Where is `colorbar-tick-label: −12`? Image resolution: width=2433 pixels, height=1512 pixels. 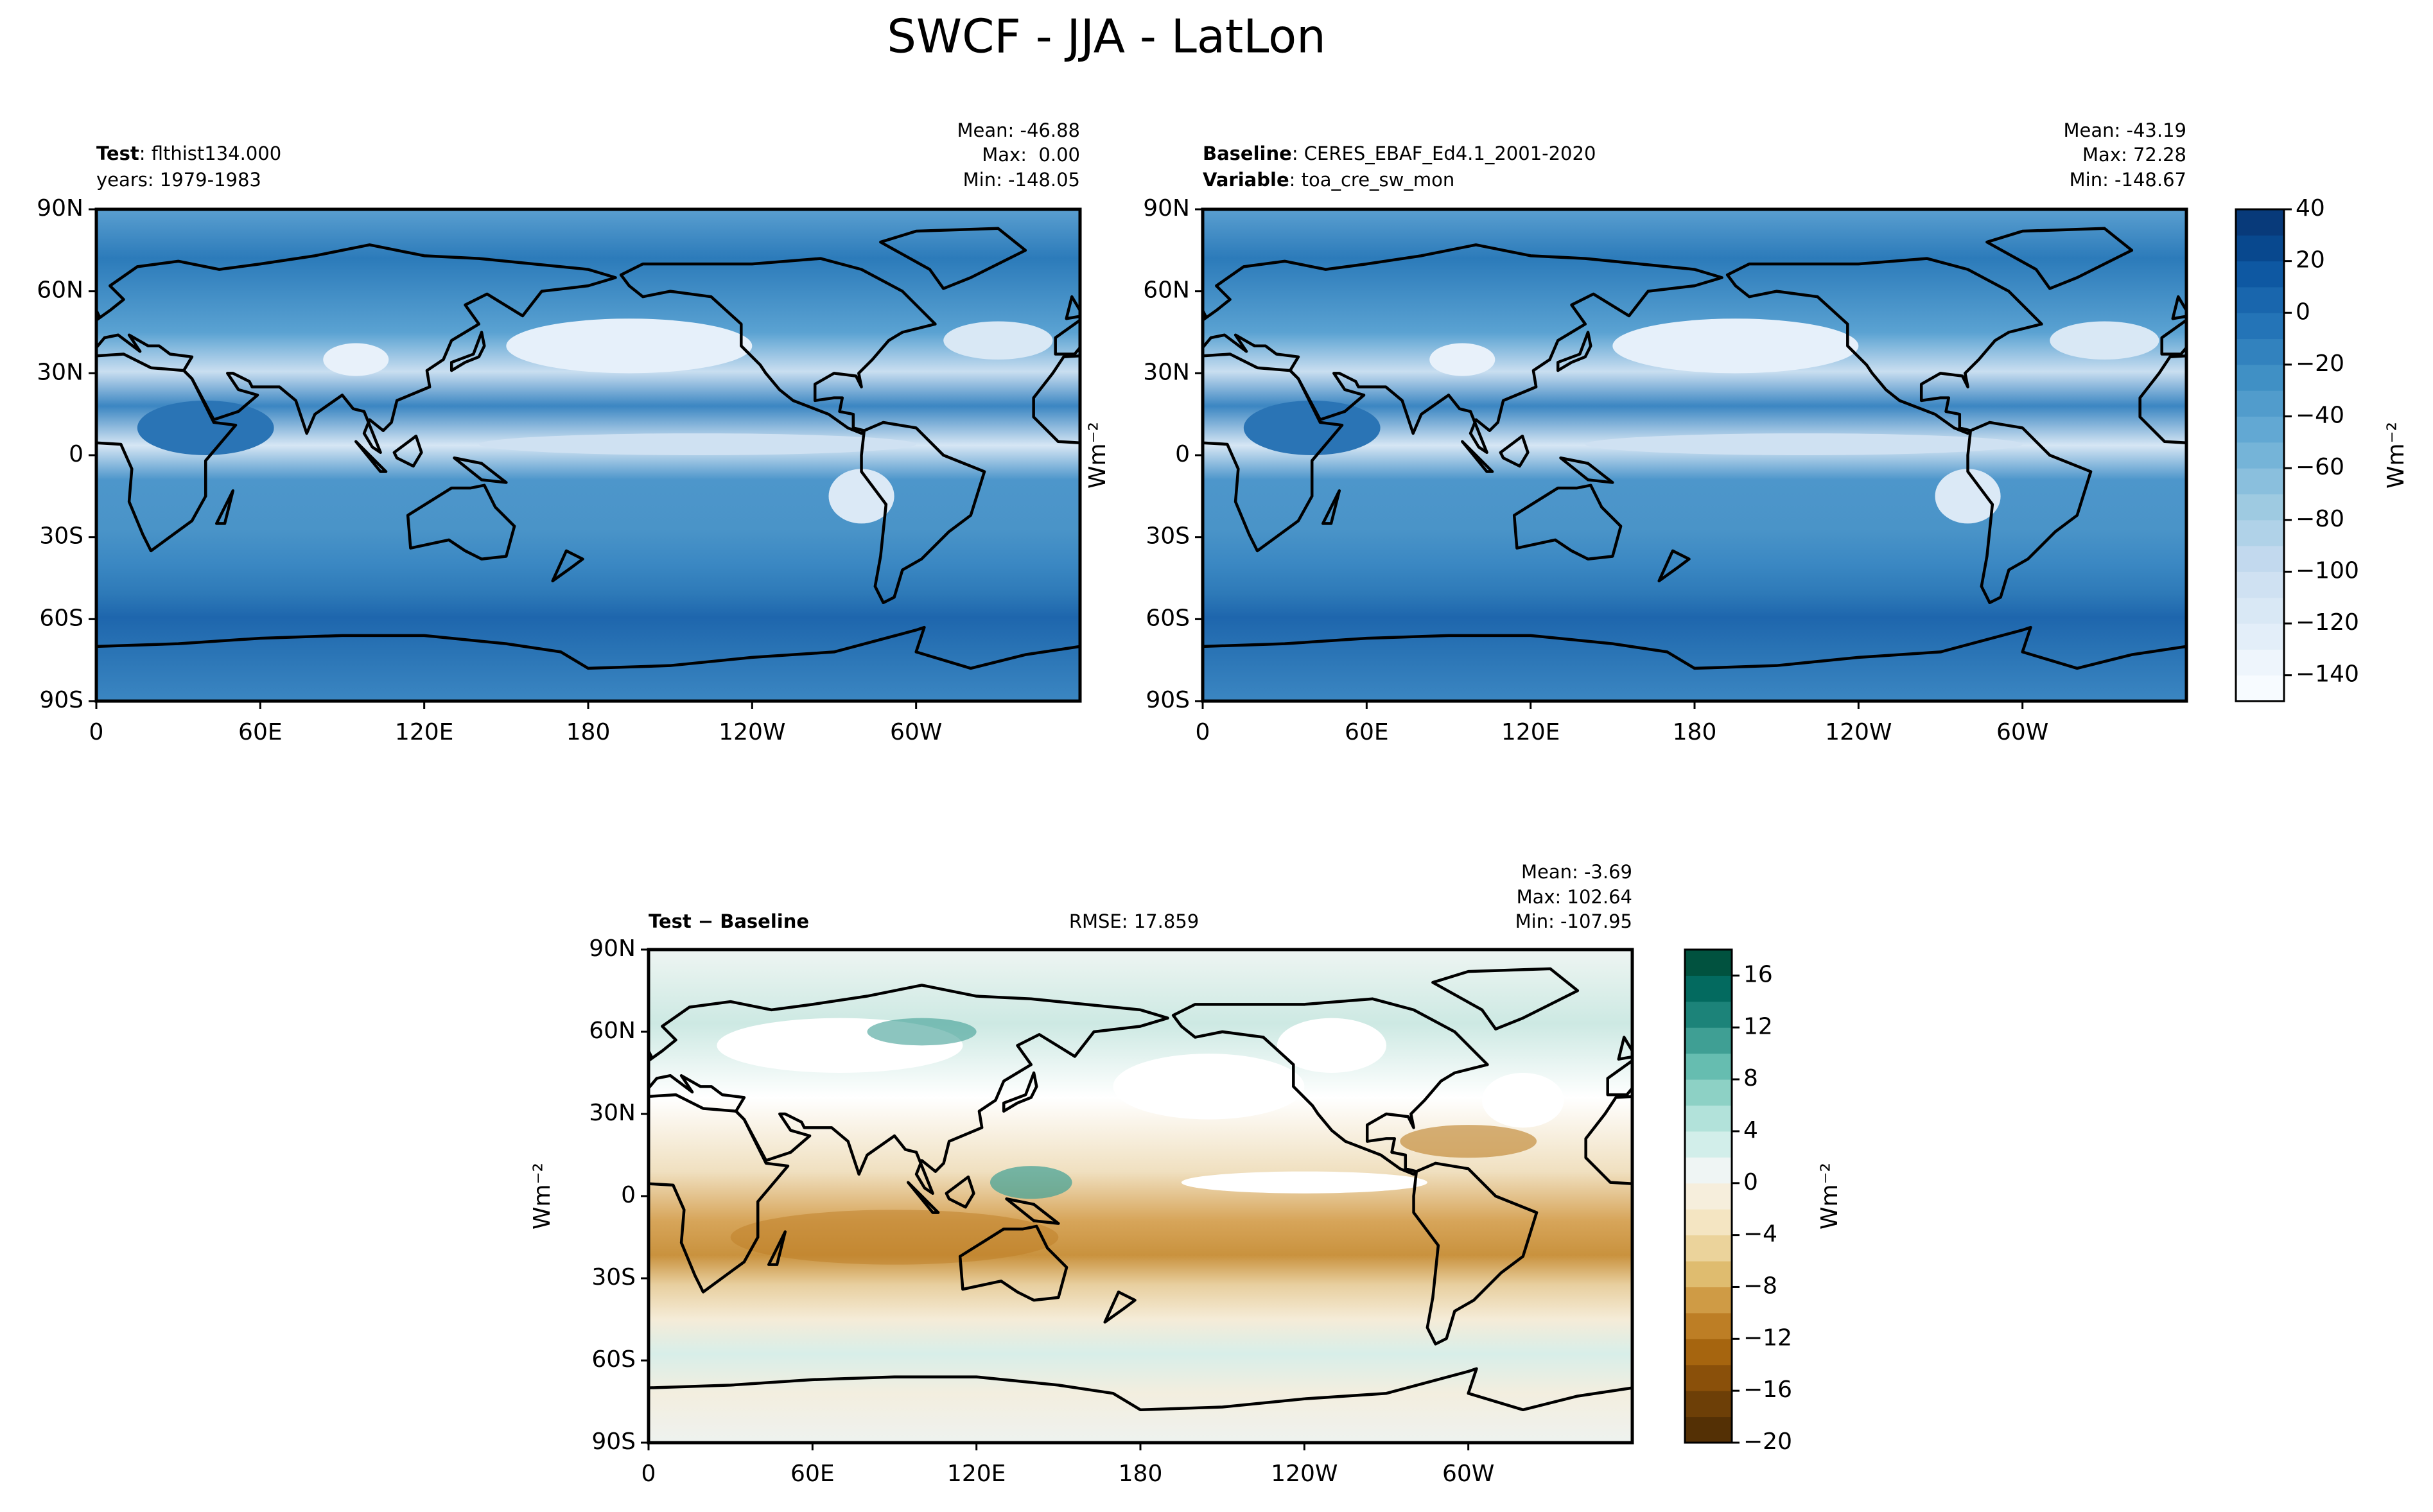 colorbar-tick-label: −12 is located at coordinates (1767, 1338).